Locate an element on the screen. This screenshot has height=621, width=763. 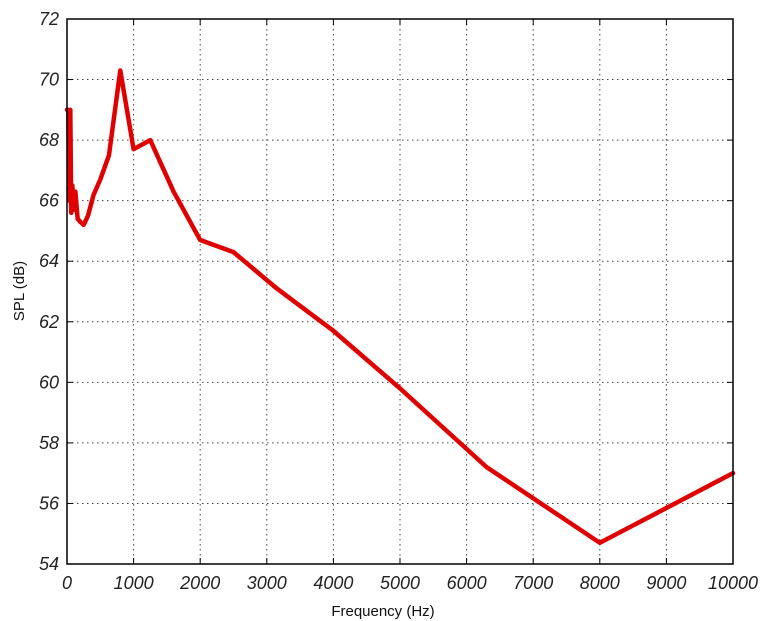
y-tick-label: 66 is located at coordinates (49, 201).